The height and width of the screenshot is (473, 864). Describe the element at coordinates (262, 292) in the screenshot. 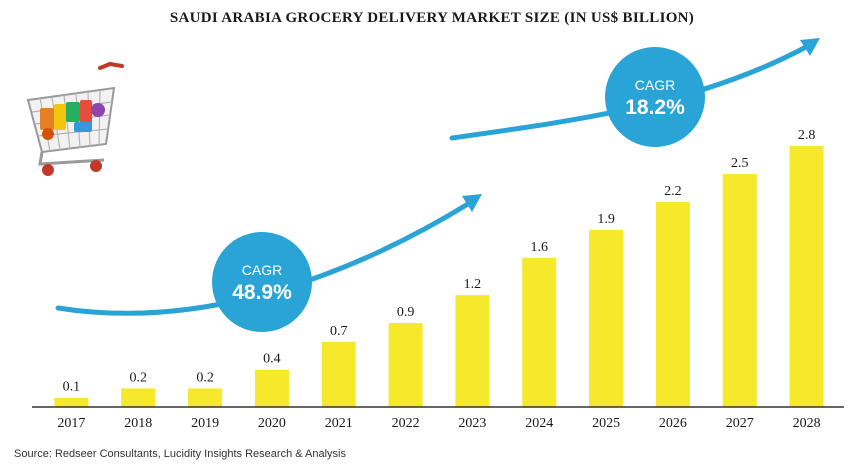

I see `cagr-value: 48.9%` at that location.